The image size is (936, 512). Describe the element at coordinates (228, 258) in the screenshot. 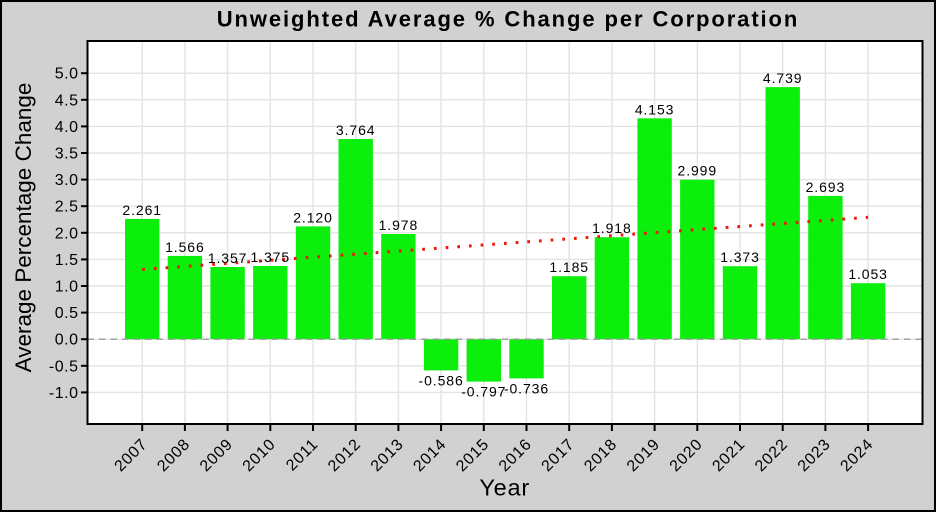

I see `svg-text: 1.357` at that location.